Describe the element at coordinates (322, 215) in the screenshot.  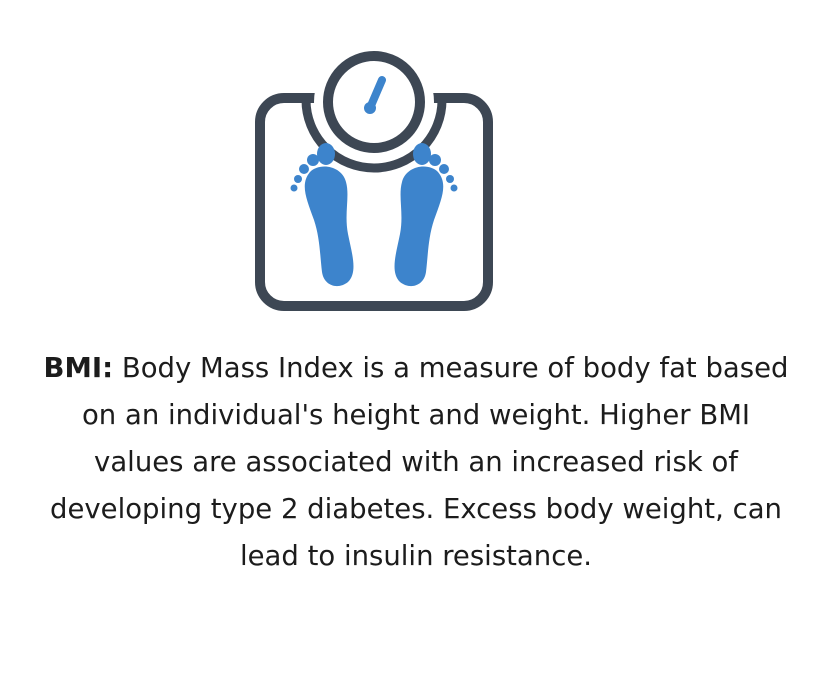
I see `left-footprint-icon` at that location.